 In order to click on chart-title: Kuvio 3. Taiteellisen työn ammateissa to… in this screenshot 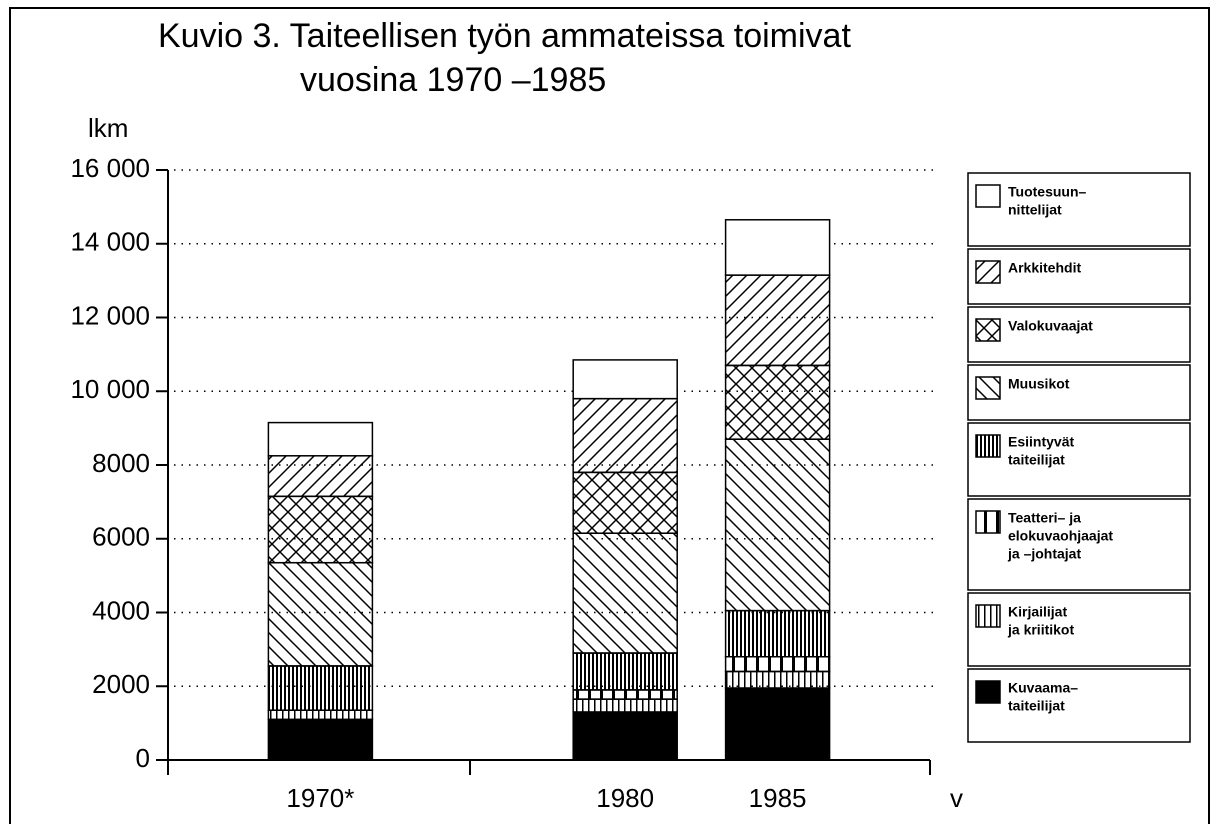, I will do `click(504, 36)`.